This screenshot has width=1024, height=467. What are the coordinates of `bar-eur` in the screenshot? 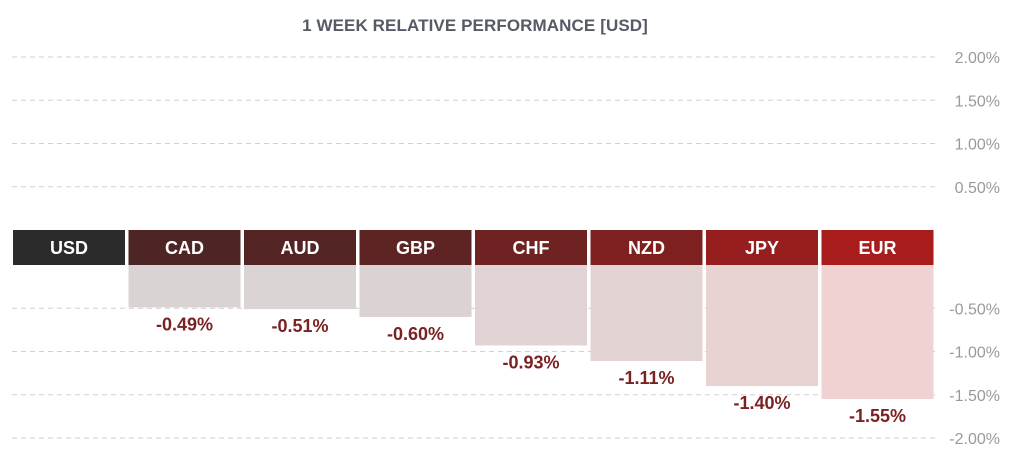 It's located at (877, 332).